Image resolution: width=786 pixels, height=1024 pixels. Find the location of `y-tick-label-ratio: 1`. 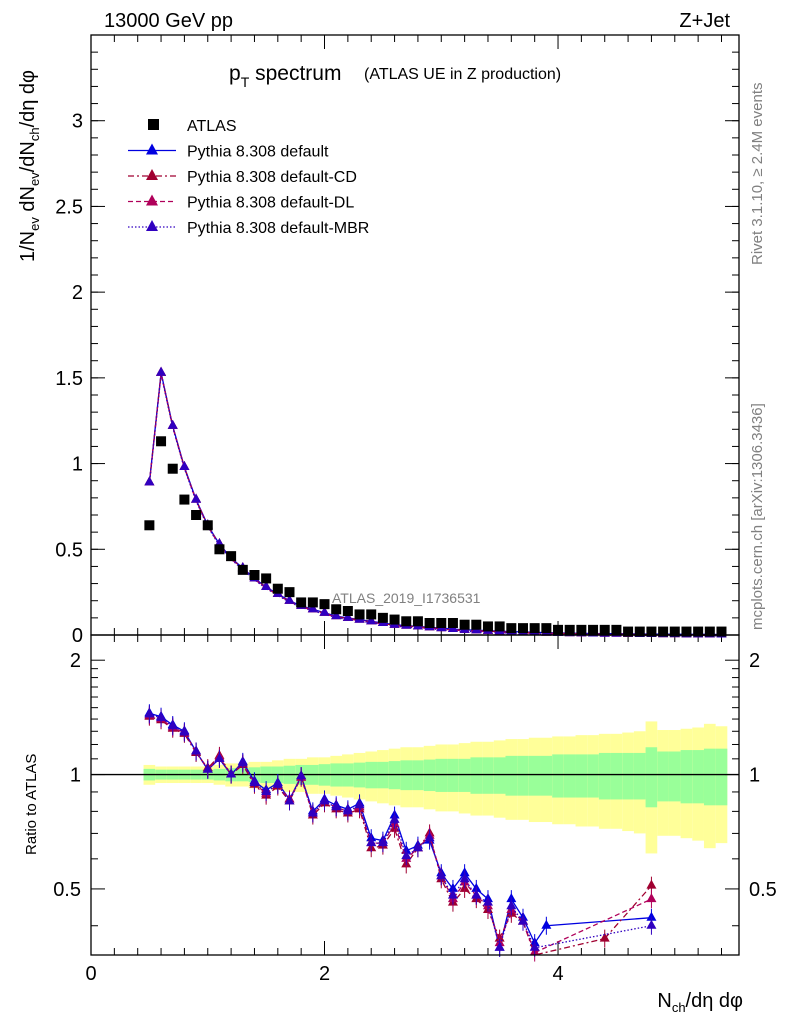

y-tick-label-ratio: 1 is located at coordinates (75, 776).